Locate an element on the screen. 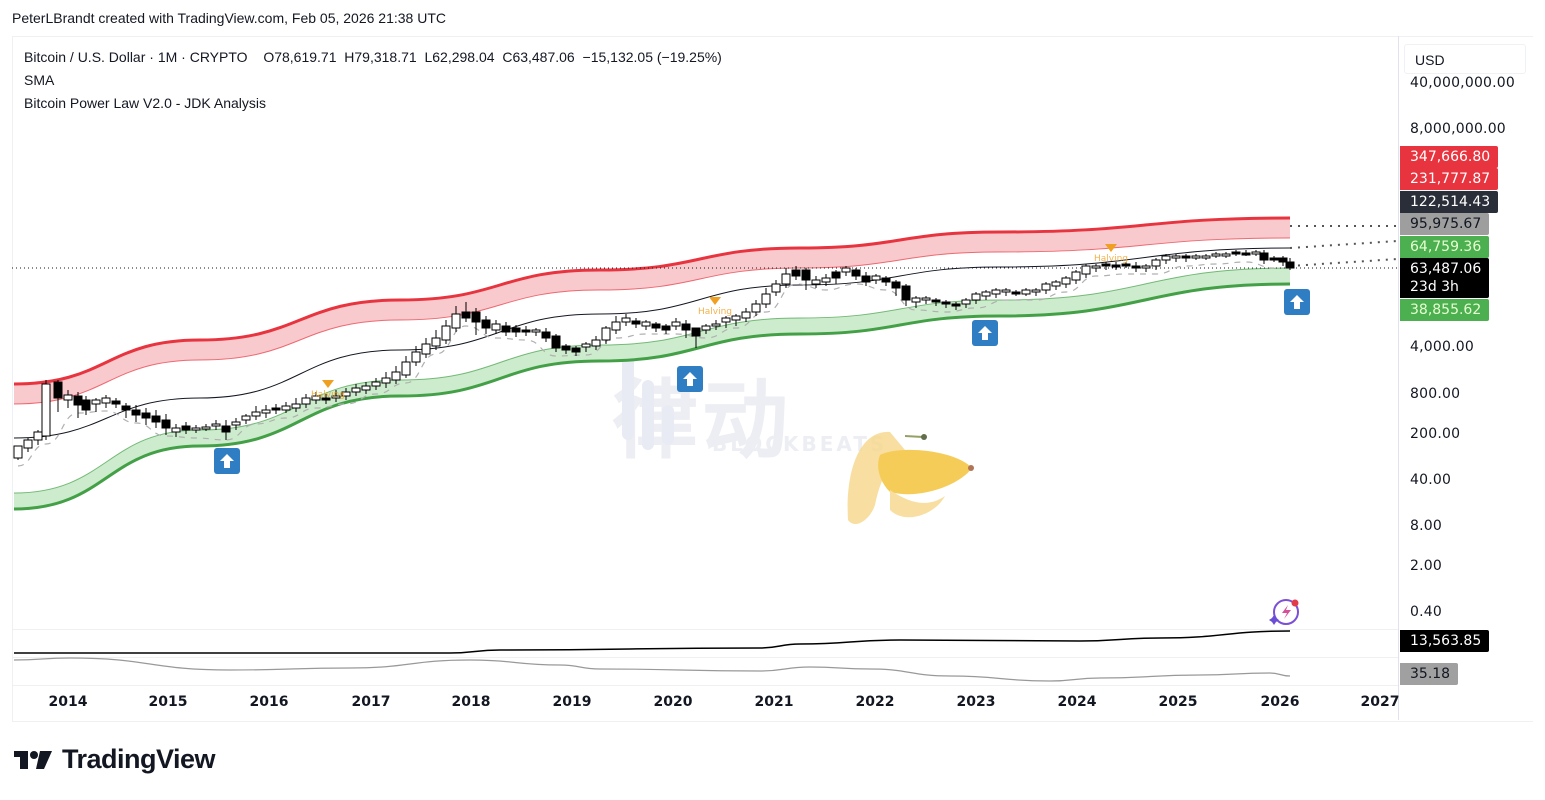 The image size is (1545, 800). ai-assistant-icon is located at coordinates (1284, 612).